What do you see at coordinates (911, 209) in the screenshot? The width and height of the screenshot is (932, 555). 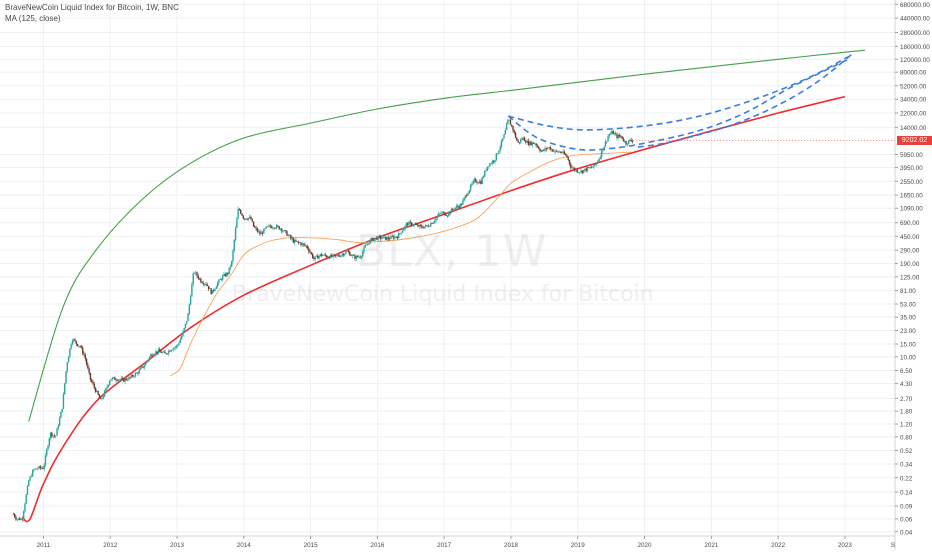 I see `price-tick-label: 1090.00` at bounding box center [911, 209].